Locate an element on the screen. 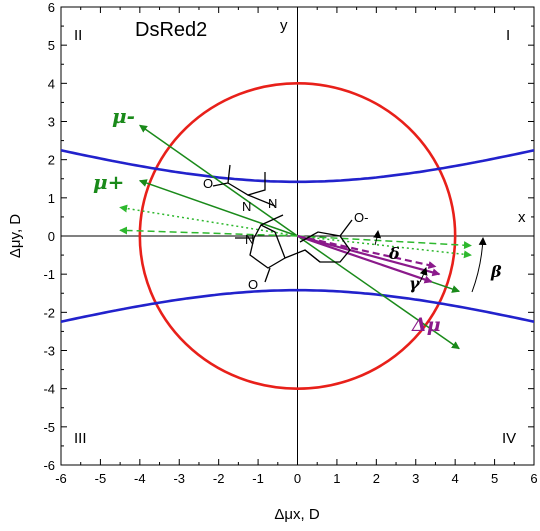 The height and width of the screenshot is (531, 540). quadrant-iv: IV is located at coordinates (509, 438).